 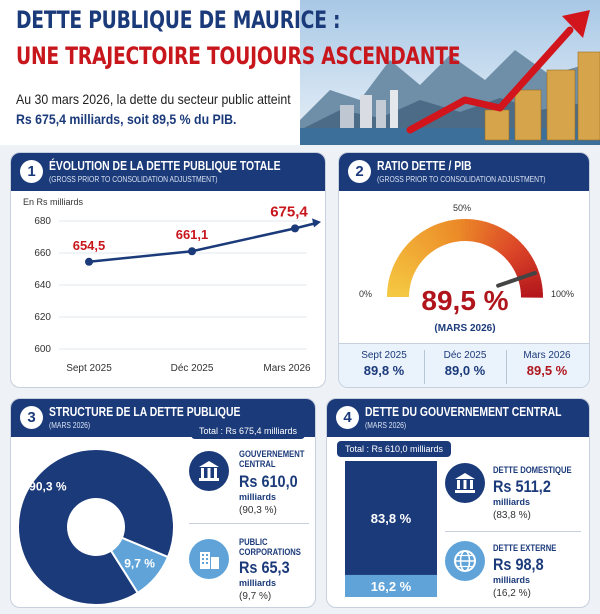 I want to click on category-label-line1: GOUVERNEMENT, so click(x=272, y=454).